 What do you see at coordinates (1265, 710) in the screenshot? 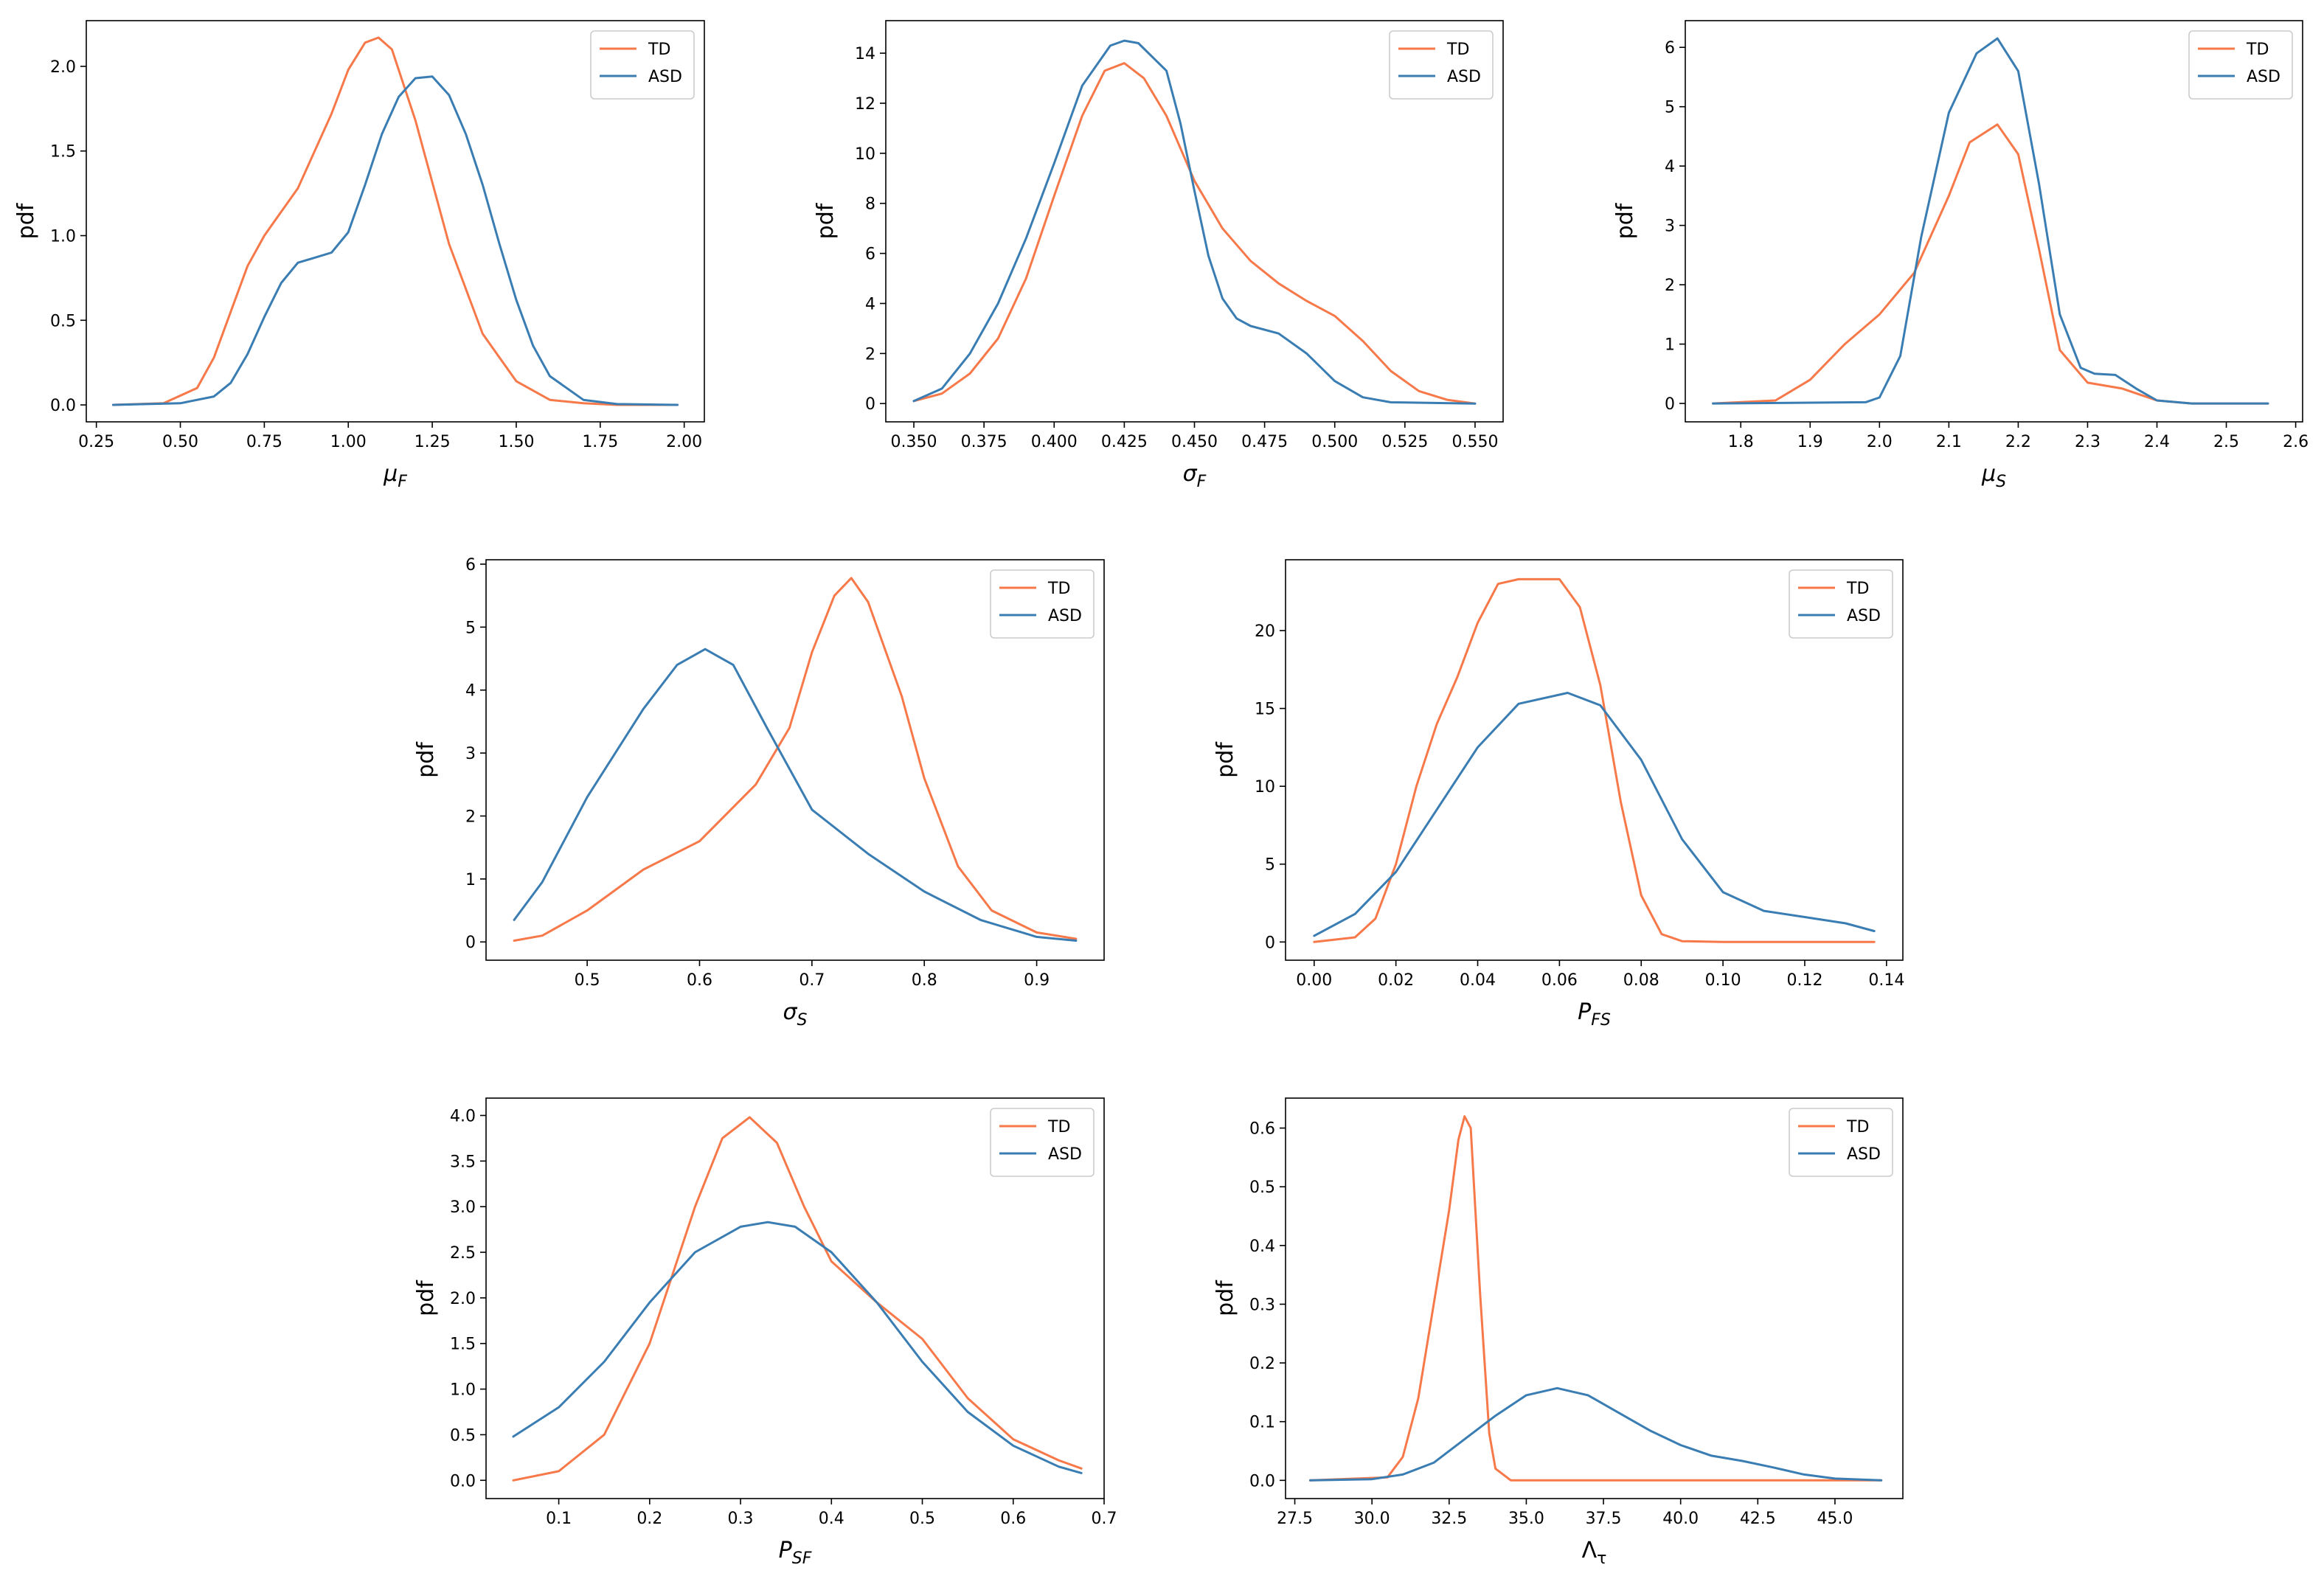
I see `y-tick-label: 15` at bounding box center [1265, 710].